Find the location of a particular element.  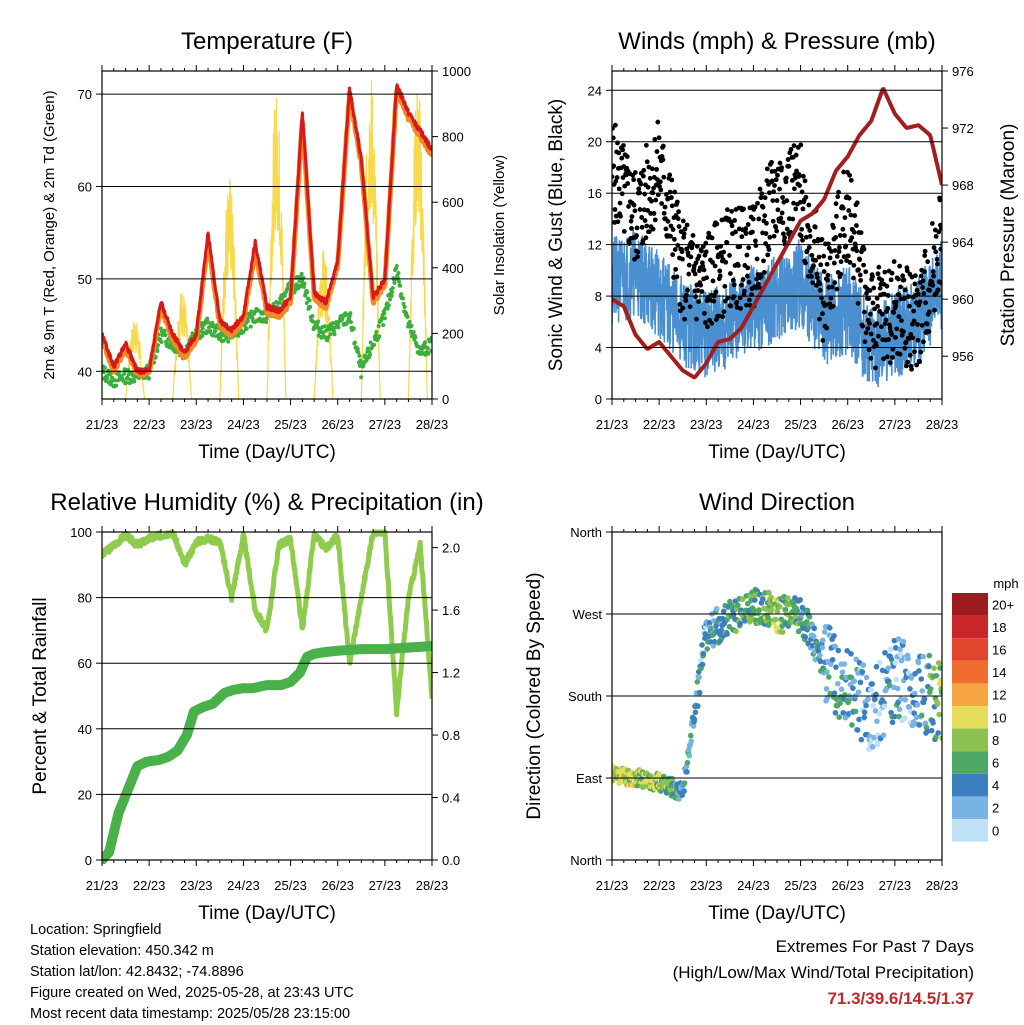

legend-label: 14 is located at coordinates (999, 672).